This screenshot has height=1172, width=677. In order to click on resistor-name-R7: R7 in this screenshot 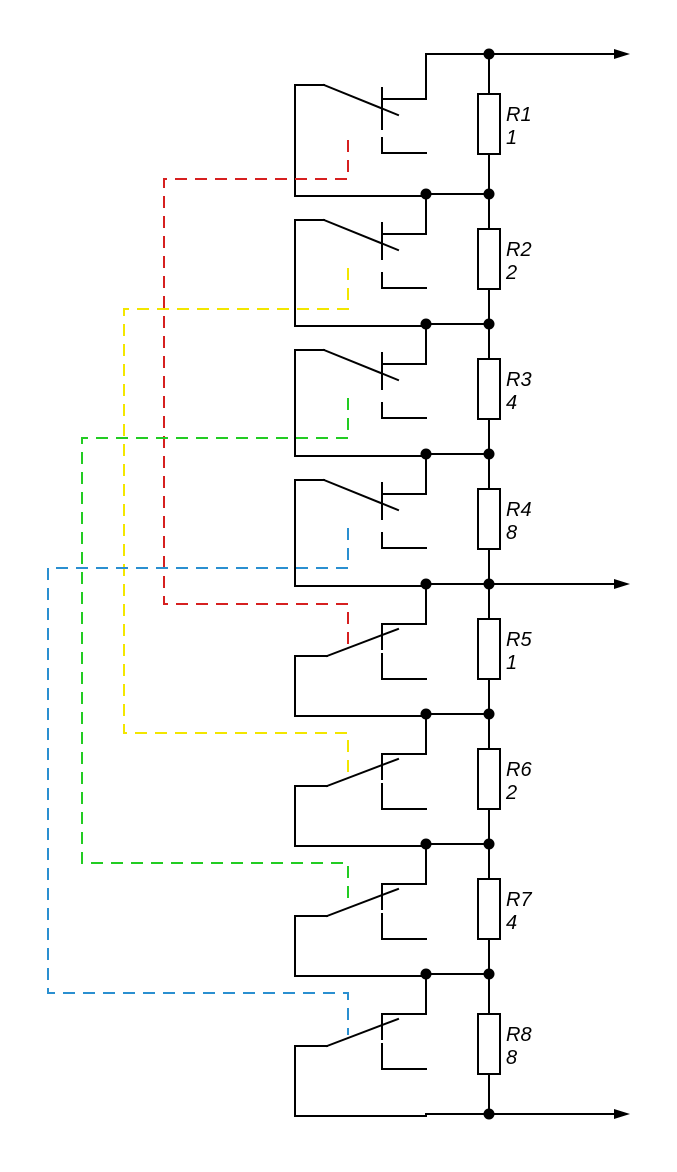, I will do `click(519, 900)`.